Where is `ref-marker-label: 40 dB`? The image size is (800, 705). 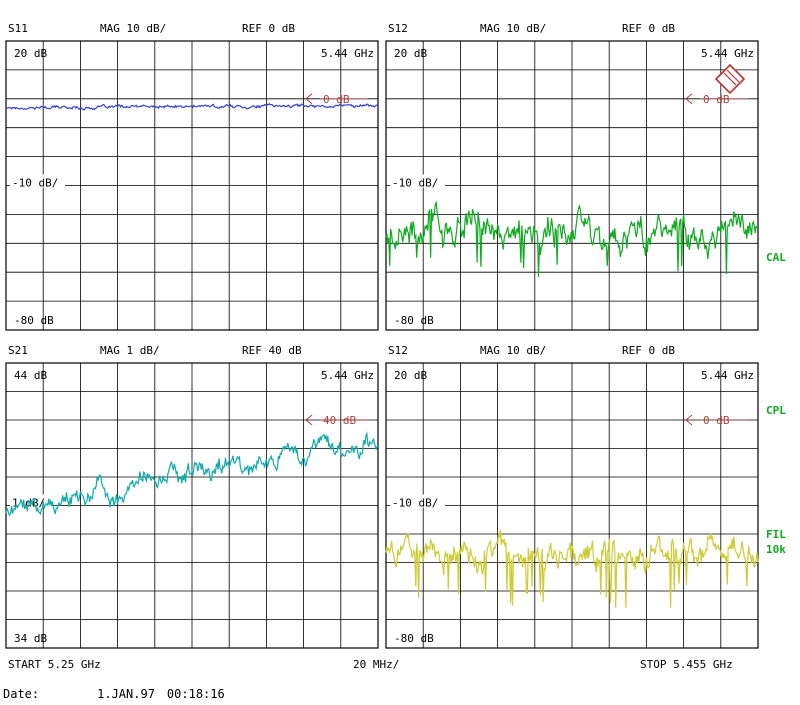 ref-marker-label: 40 dB is located at coordinates (339, 420).